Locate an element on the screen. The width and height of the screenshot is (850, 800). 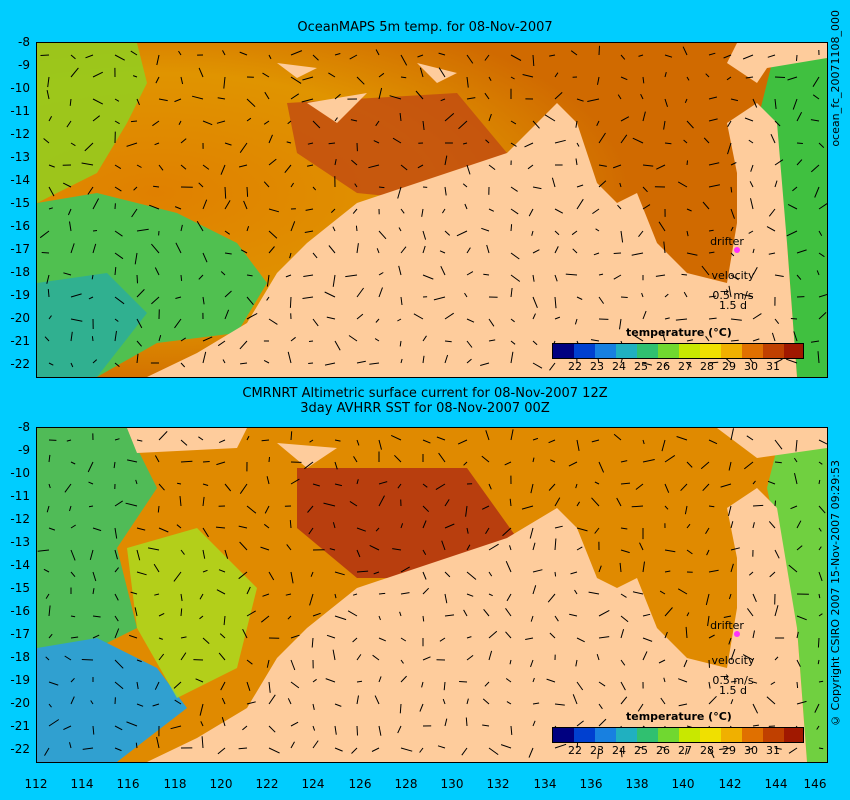
y-tick: -12 is located at coordinates (20, 519).